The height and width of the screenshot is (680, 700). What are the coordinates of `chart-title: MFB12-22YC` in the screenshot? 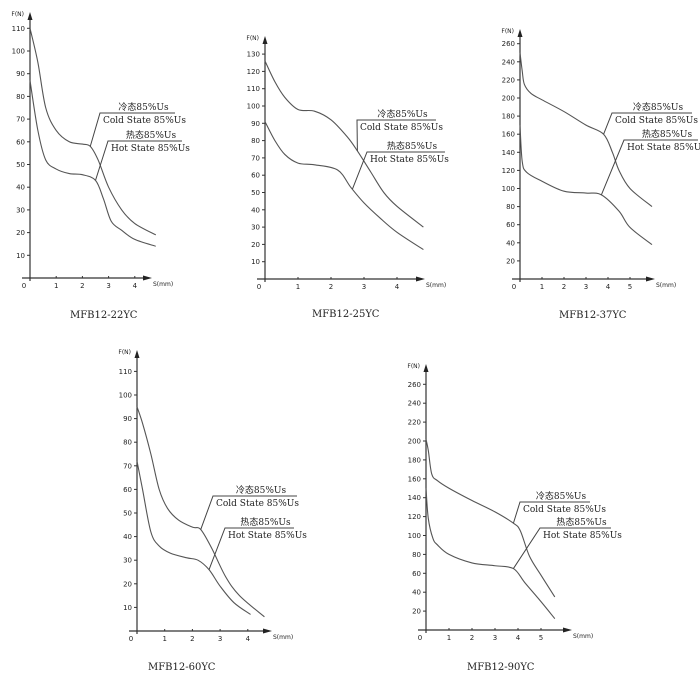 It's located at (104, 315).